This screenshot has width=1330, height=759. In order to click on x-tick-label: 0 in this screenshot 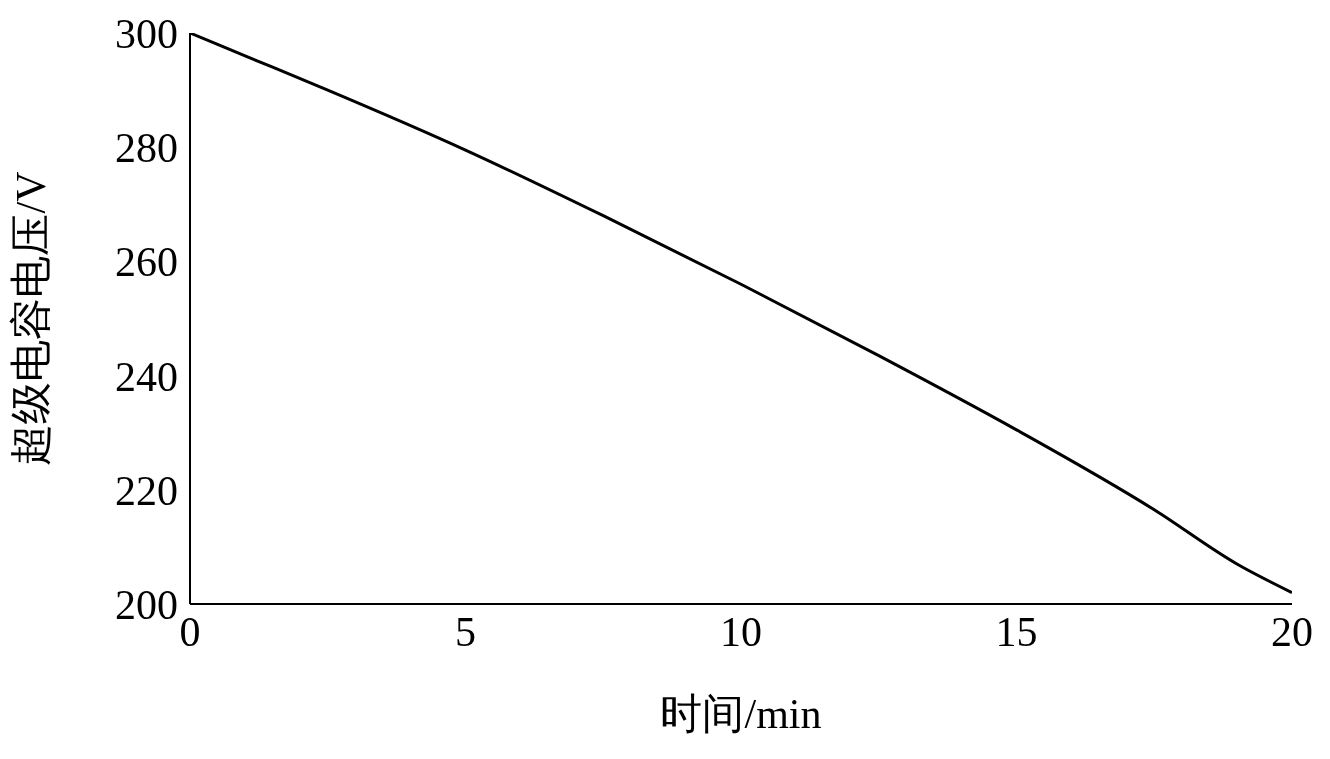, I will do `click(190, 631)`.